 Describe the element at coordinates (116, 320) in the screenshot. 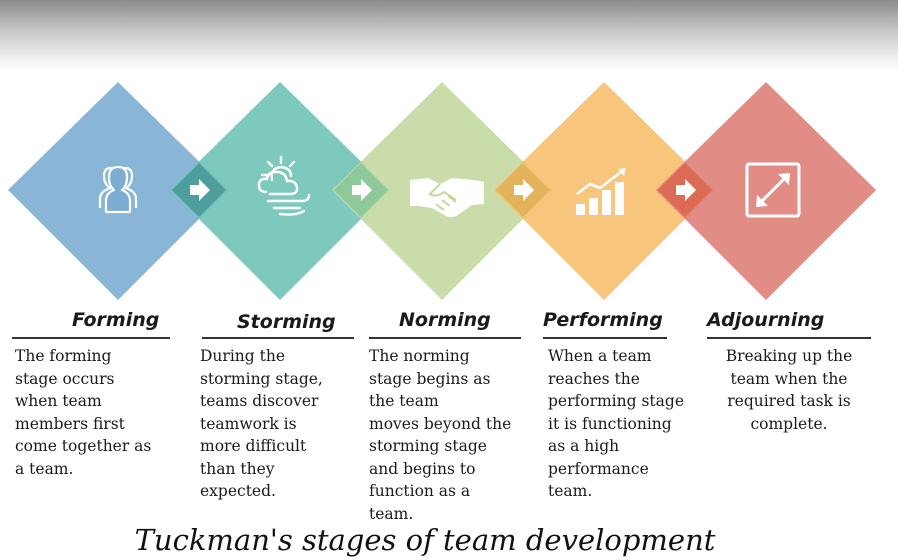

I see `stage-title: Forming` at that location.